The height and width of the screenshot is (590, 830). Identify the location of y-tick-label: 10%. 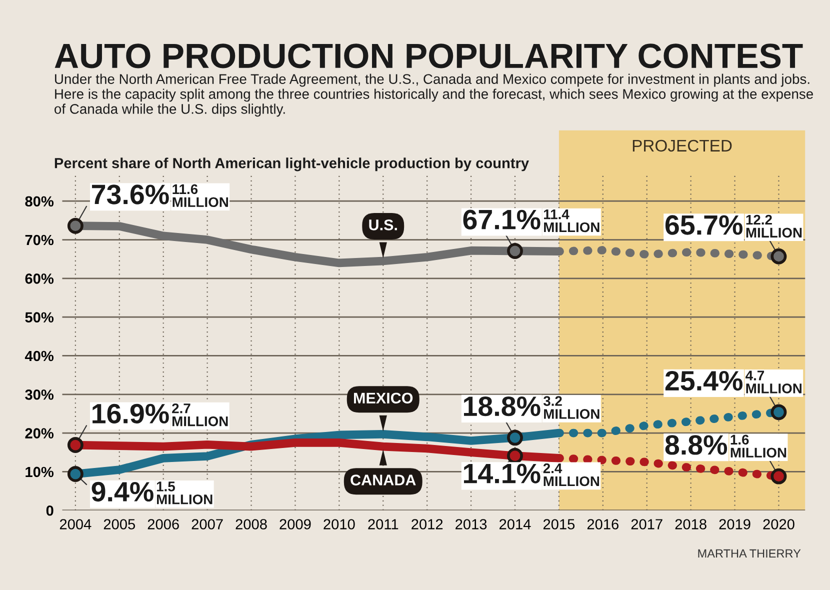
(40, 472).